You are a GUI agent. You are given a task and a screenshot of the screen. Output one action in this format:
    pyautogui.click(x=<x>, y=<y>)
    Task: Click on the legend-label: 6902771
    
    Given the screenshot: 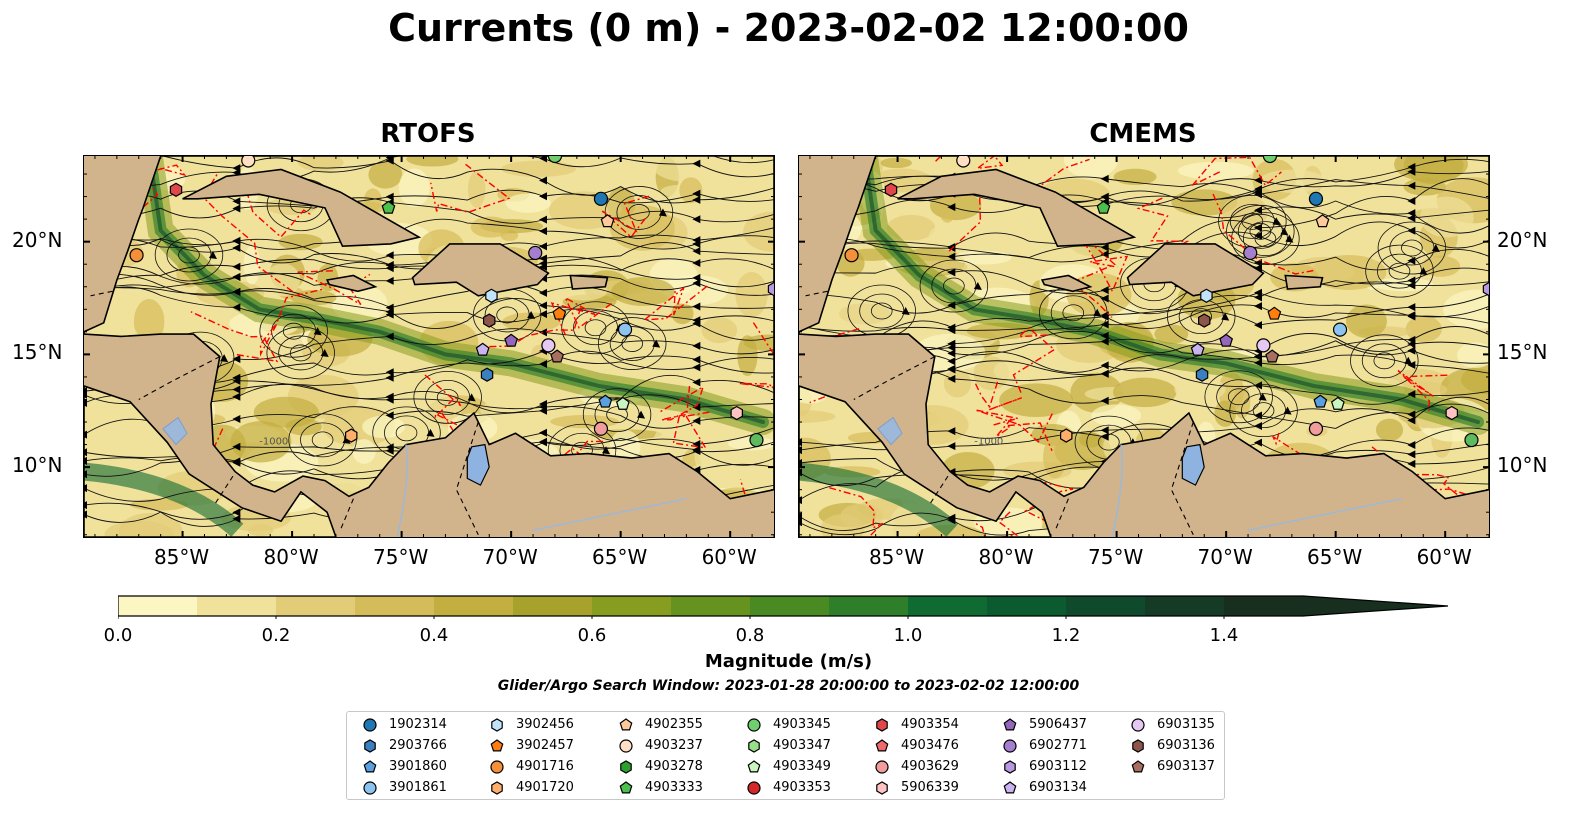 What is the action you would take?
    pyautogui.click(x=1058, y=745)
    